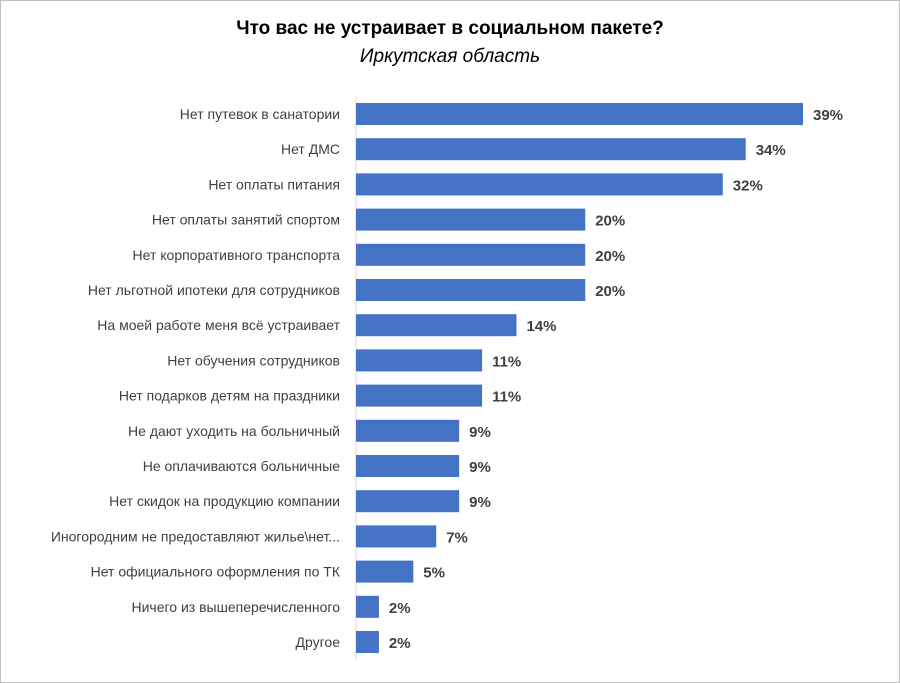 The width and height of the screenshot is (900, 683). I want to click on data-label: 14%, so click(541, 326).